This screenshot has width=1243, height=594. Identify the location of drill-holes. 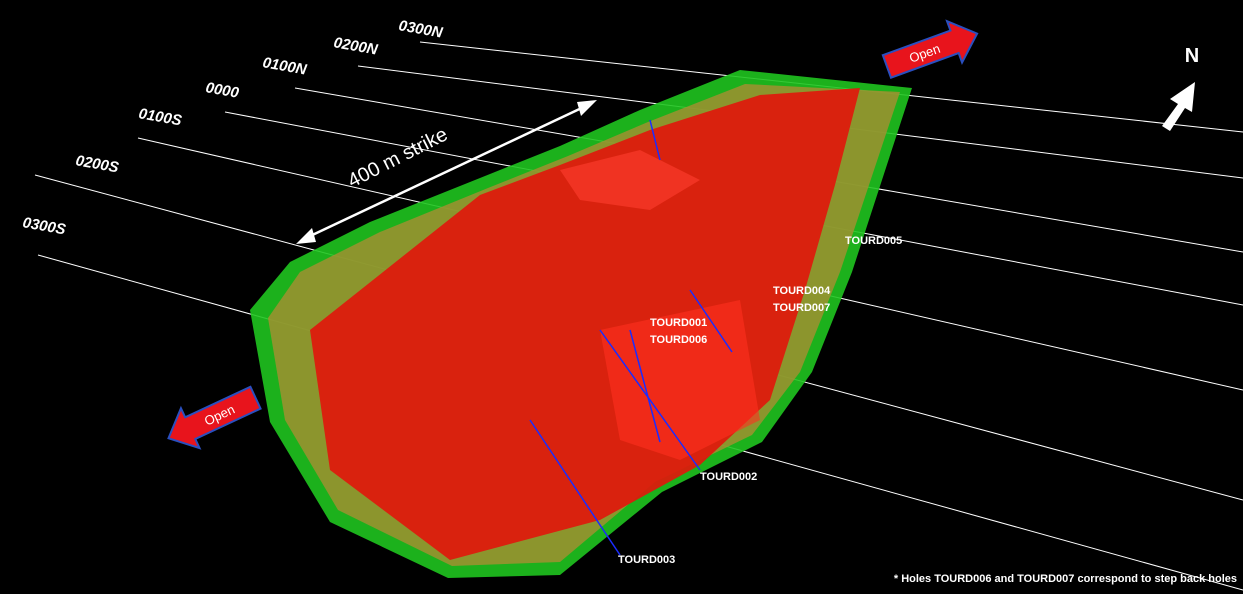
(631, 337).